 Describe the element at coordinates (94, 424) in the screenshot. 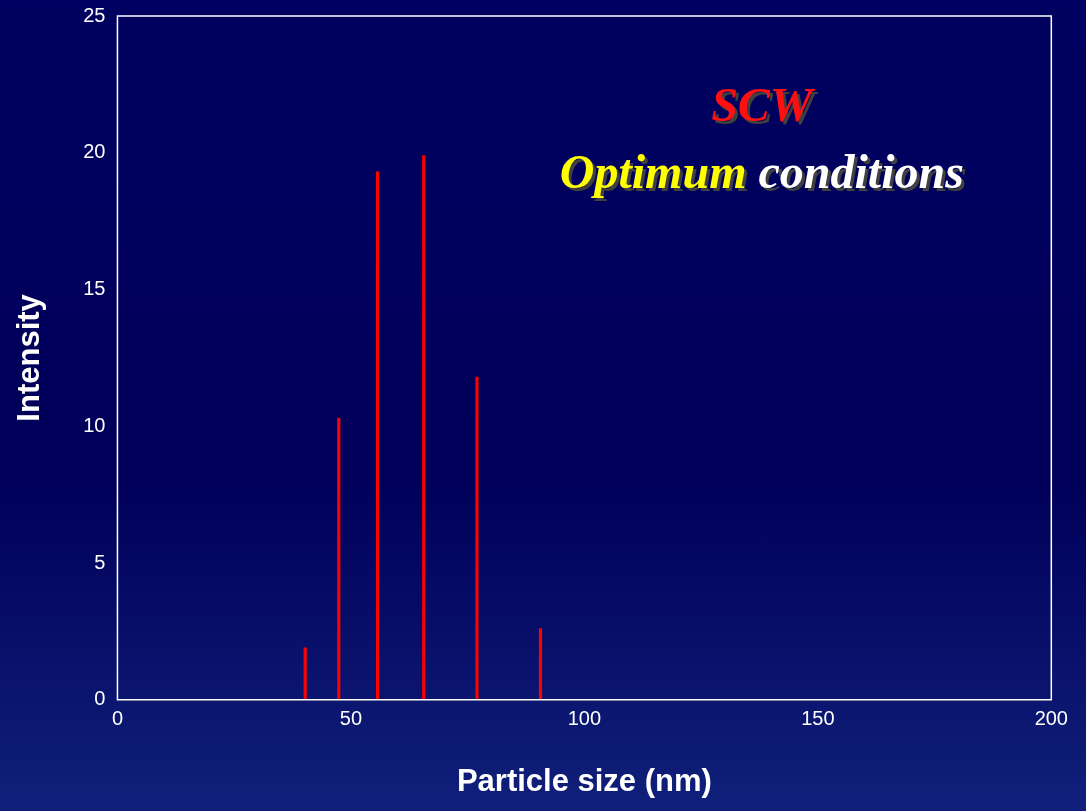

I see `y-tick-label: 10` at that location.